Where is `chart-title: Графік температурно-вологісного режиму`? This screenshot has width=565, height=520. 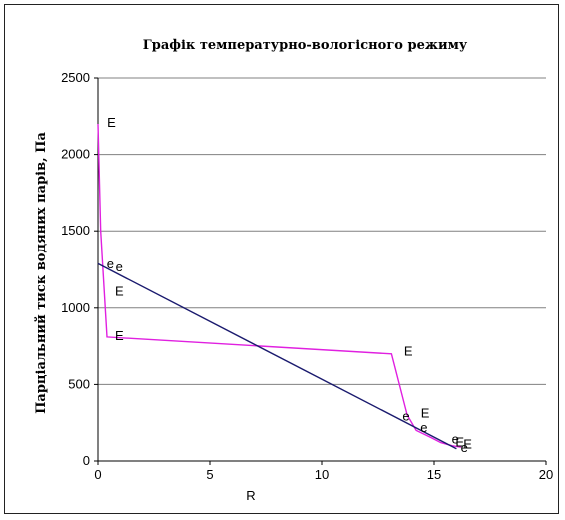 chart-title: Графік температурно-вологісного режиму is located at coordinates (305, 45).